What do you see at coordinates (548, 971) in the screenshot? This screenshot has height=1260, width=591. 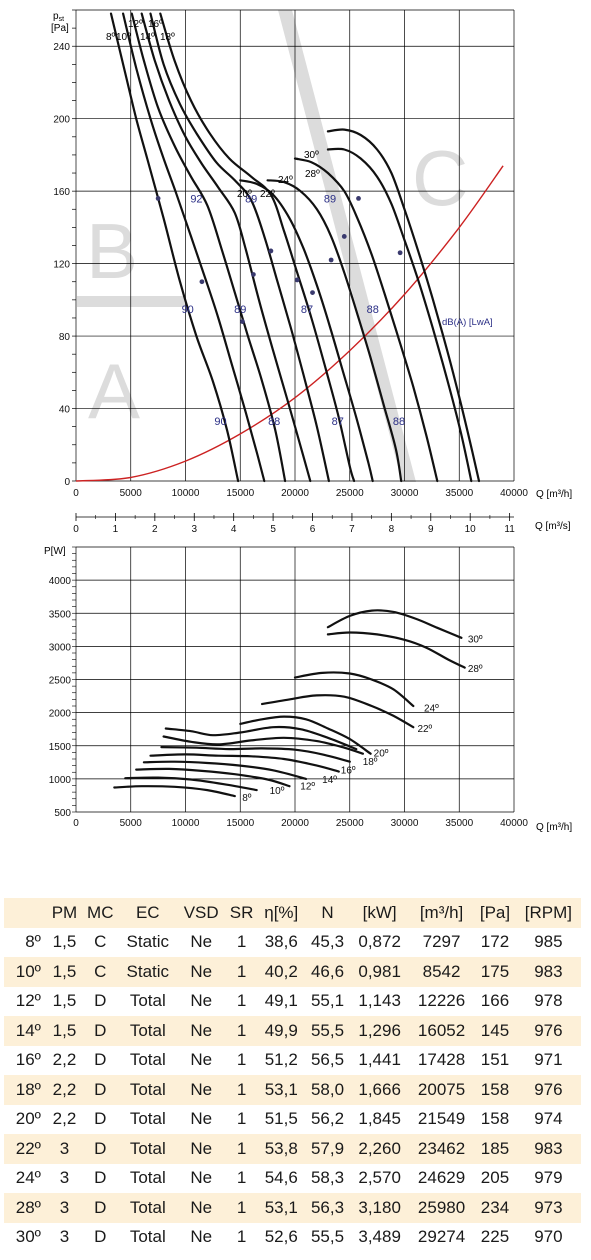 I see `table-cell: 983` at bounding box center [548, 971].